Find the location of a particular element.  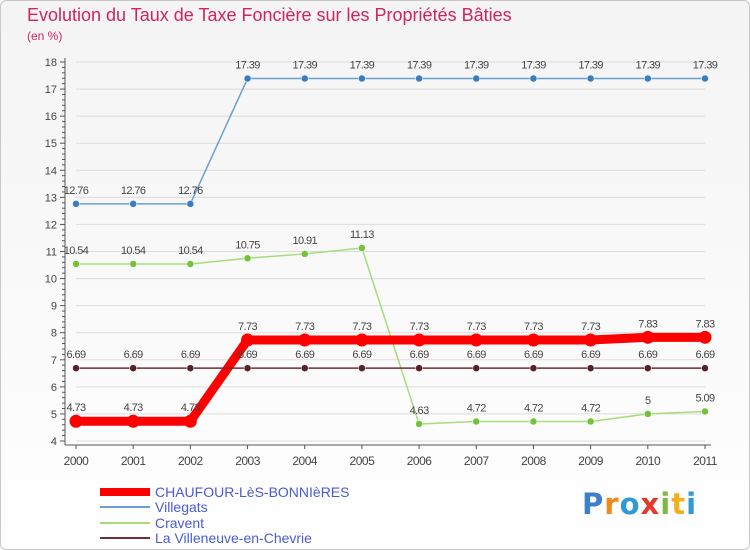

legend-item-chaufour: CHAUFOUR-LèS-BONNIèRES is located at coordinates (224, 492).